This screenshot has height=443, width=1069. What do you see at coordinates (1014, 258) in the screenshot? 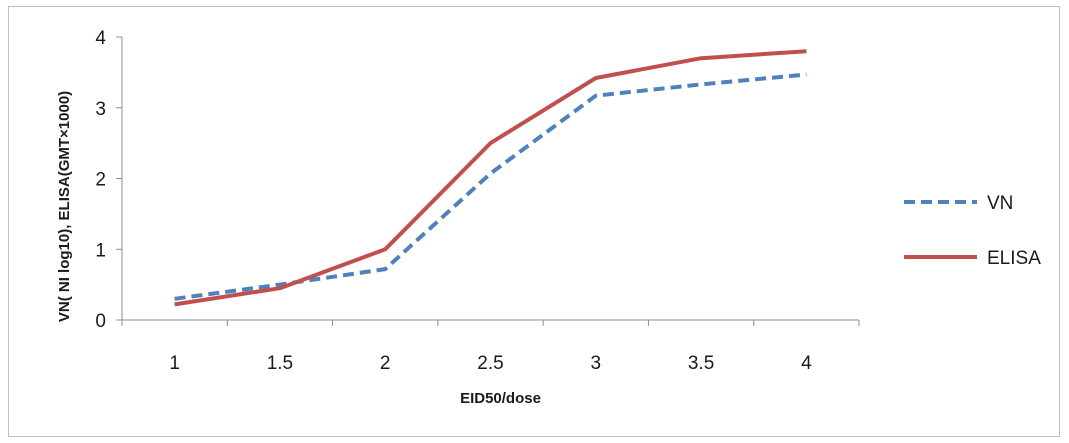
I see `legend-label-elisa: ELISA` at bounding box center [1014, 258].